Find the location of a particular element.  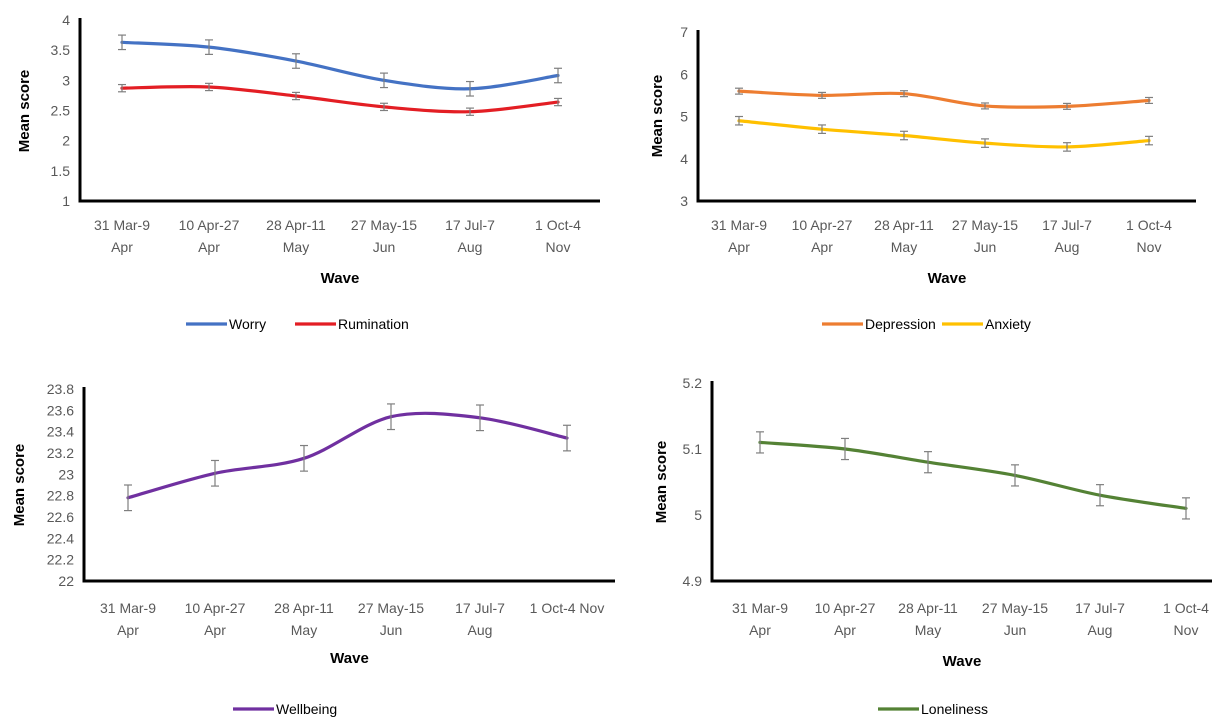

y-tick-label: 23.2 is located at coordinates (60, 453).